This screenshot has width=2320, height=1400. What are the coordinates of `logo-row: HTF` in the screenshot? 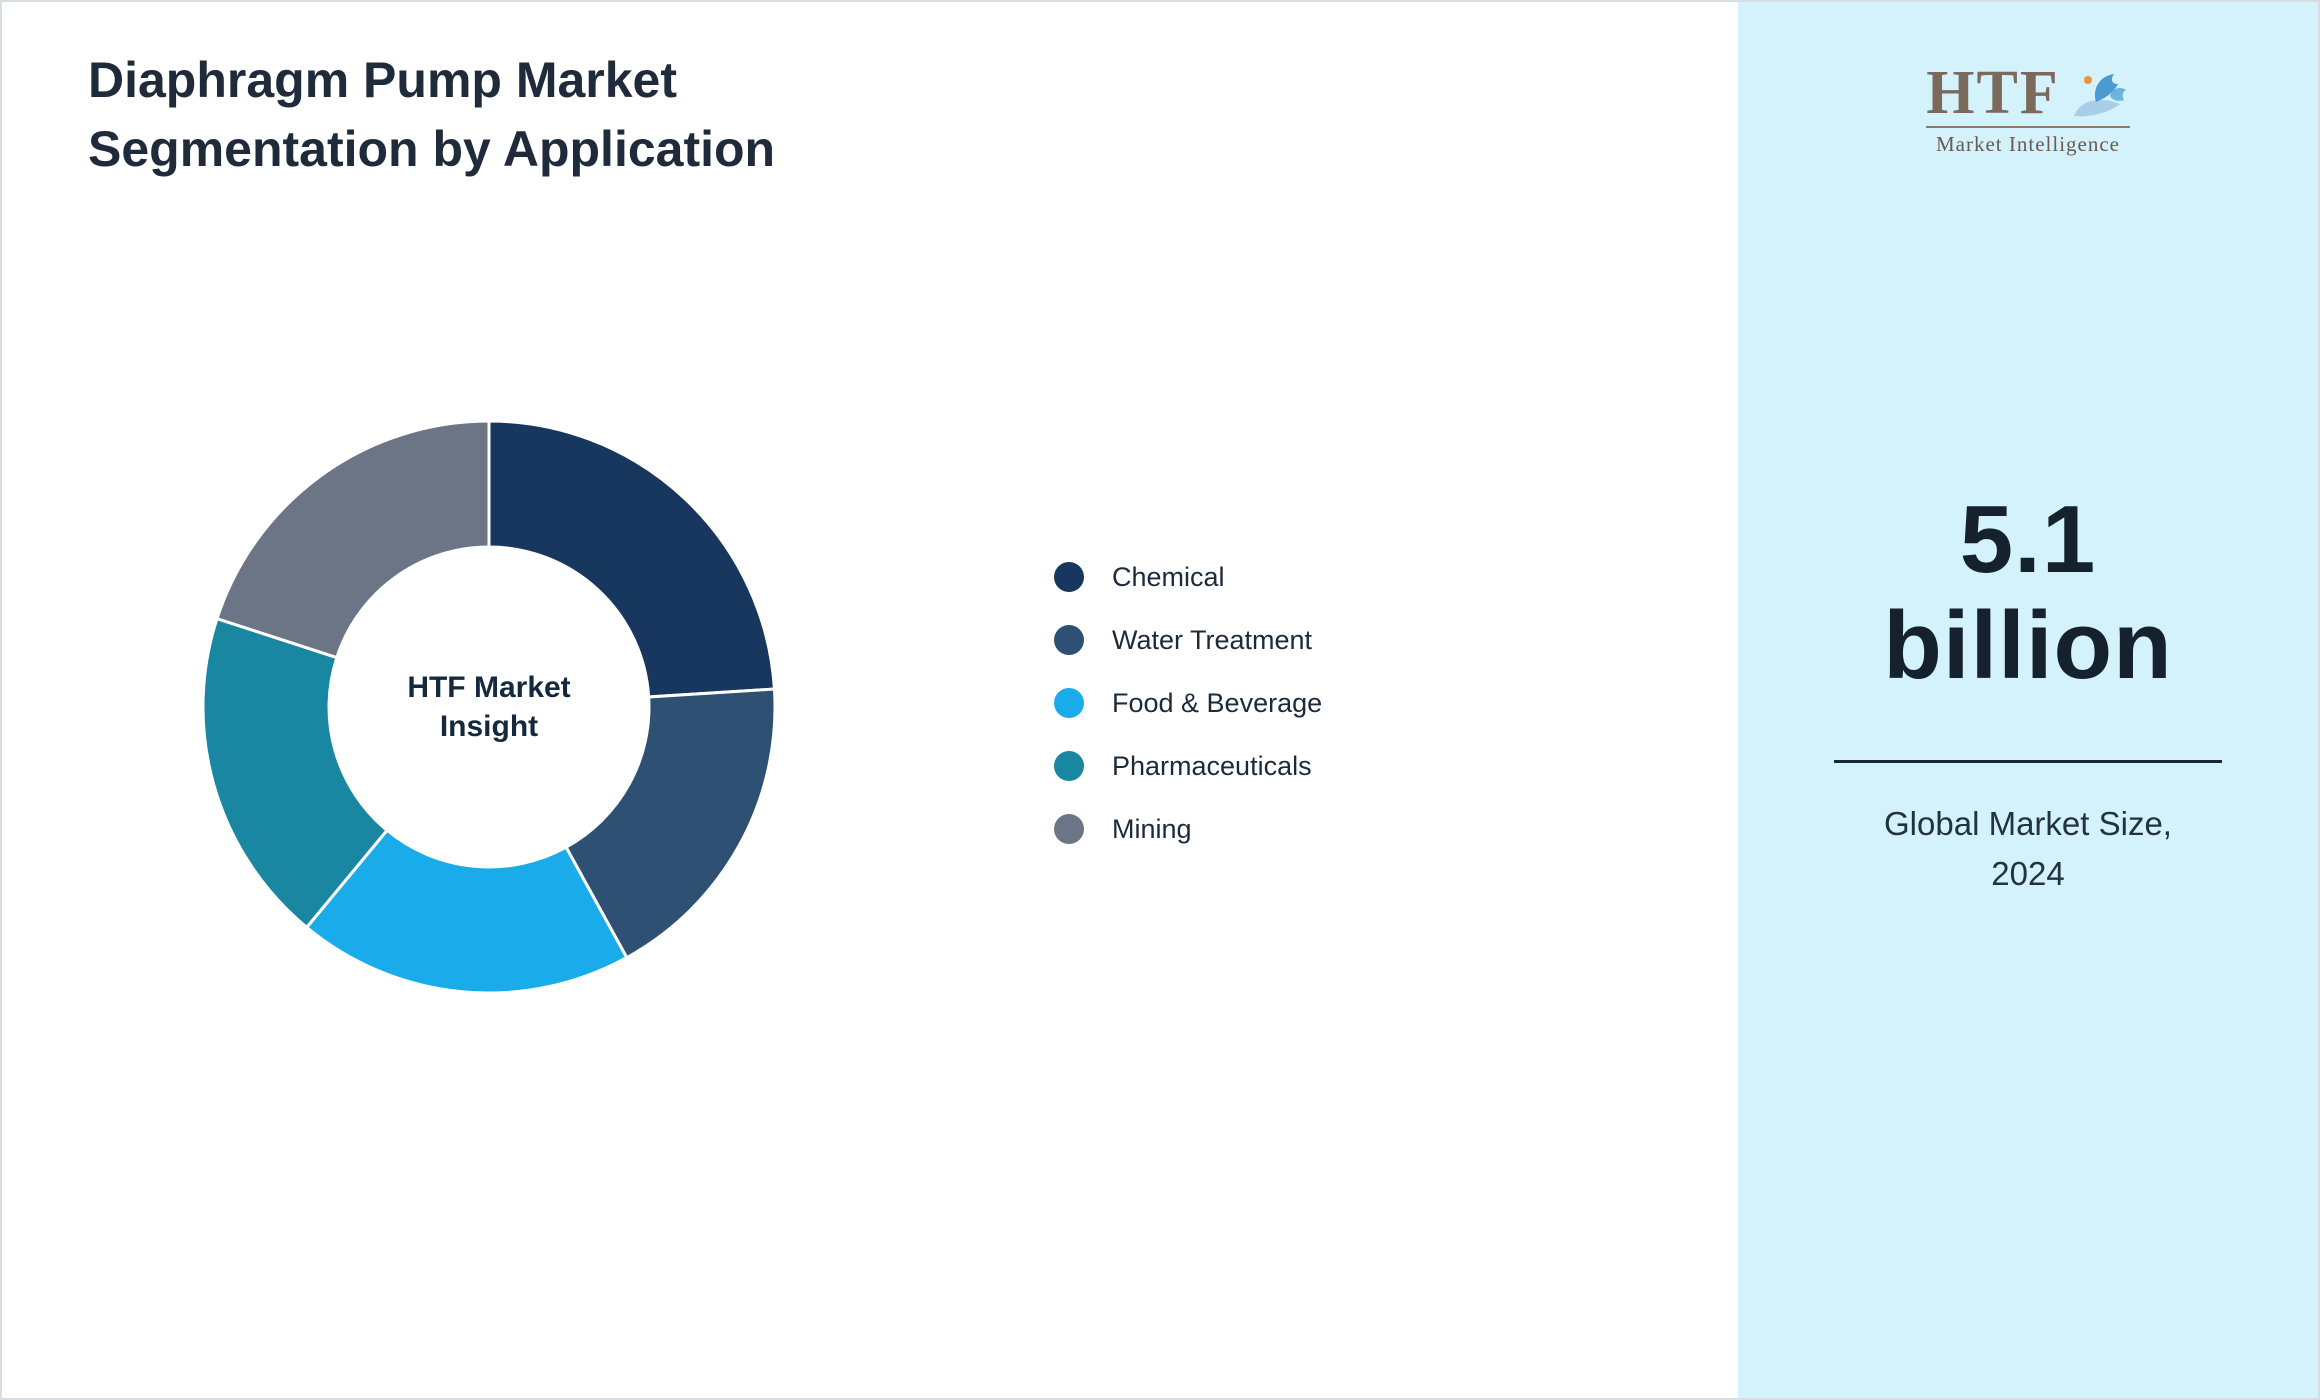 It's located at (2027, 93).